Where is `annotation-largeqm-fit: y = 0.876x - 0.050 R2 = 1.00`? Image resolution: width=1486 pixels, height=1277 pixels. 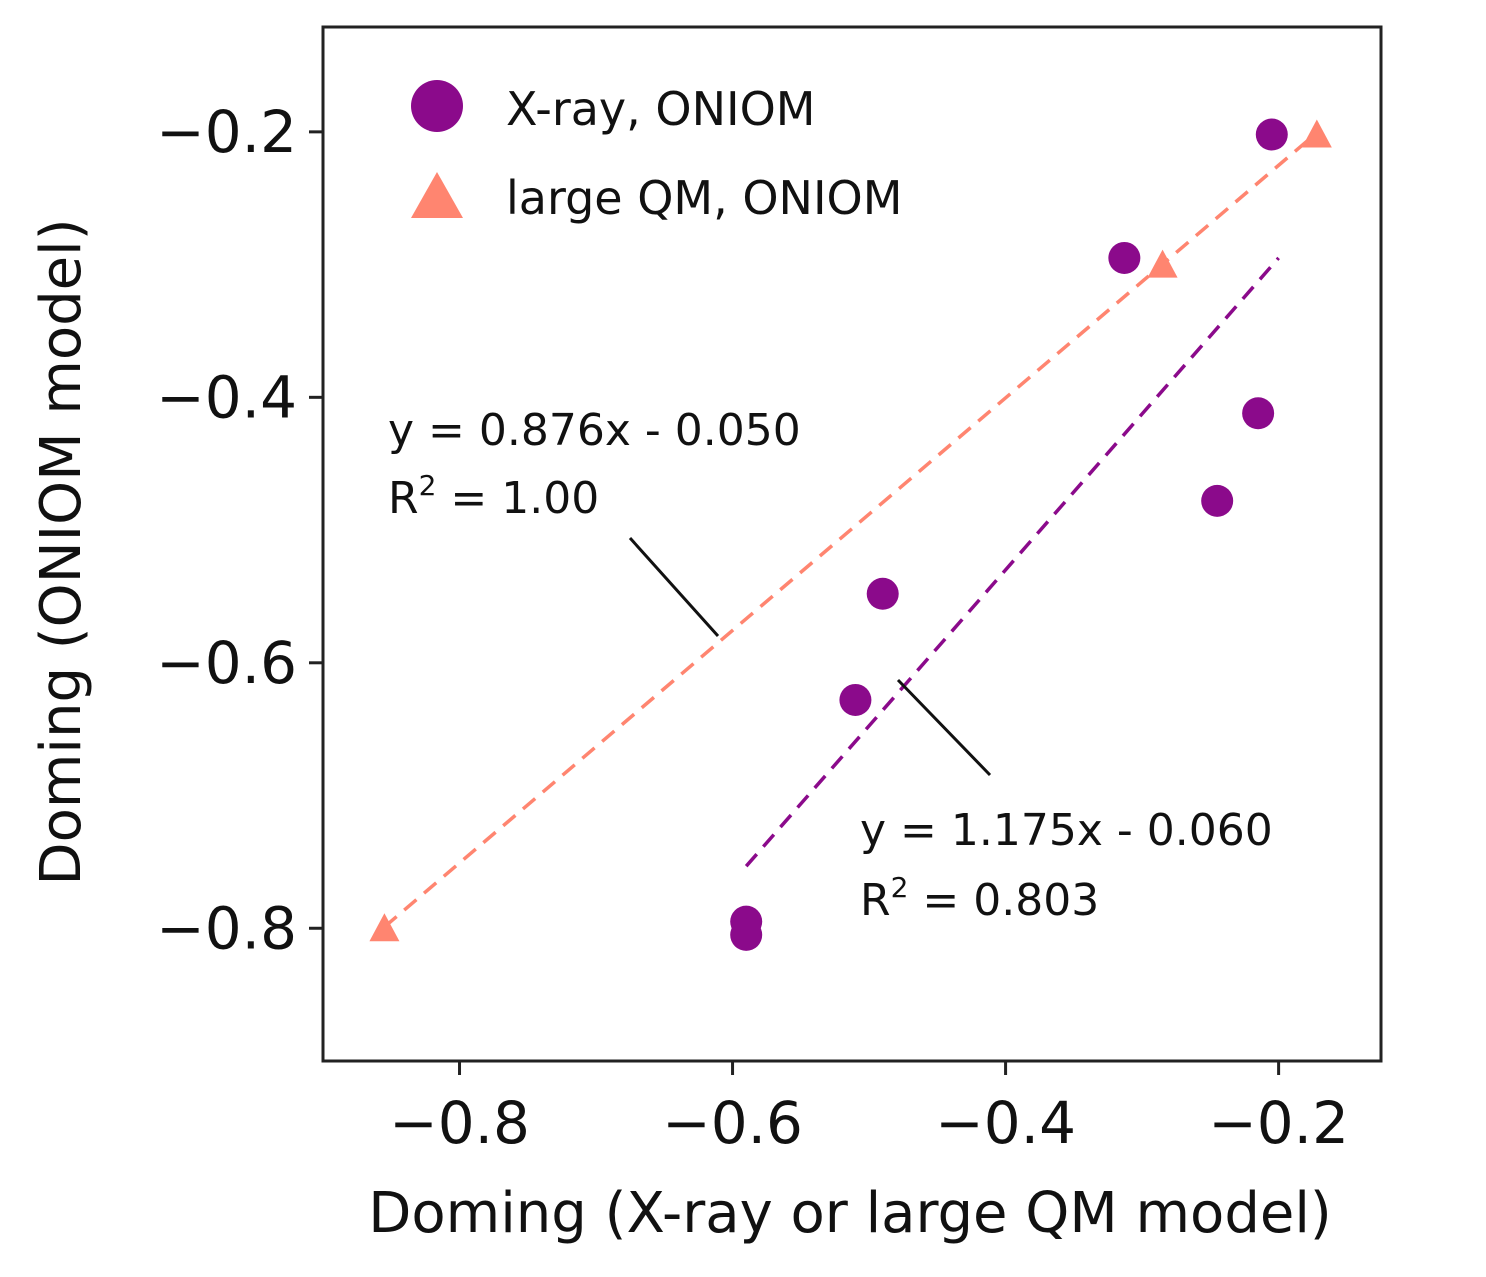
annotation-largeqm-fit: y = 0.876x - 0.050 R2 = 1.00 is located at coordinates (594, 521).